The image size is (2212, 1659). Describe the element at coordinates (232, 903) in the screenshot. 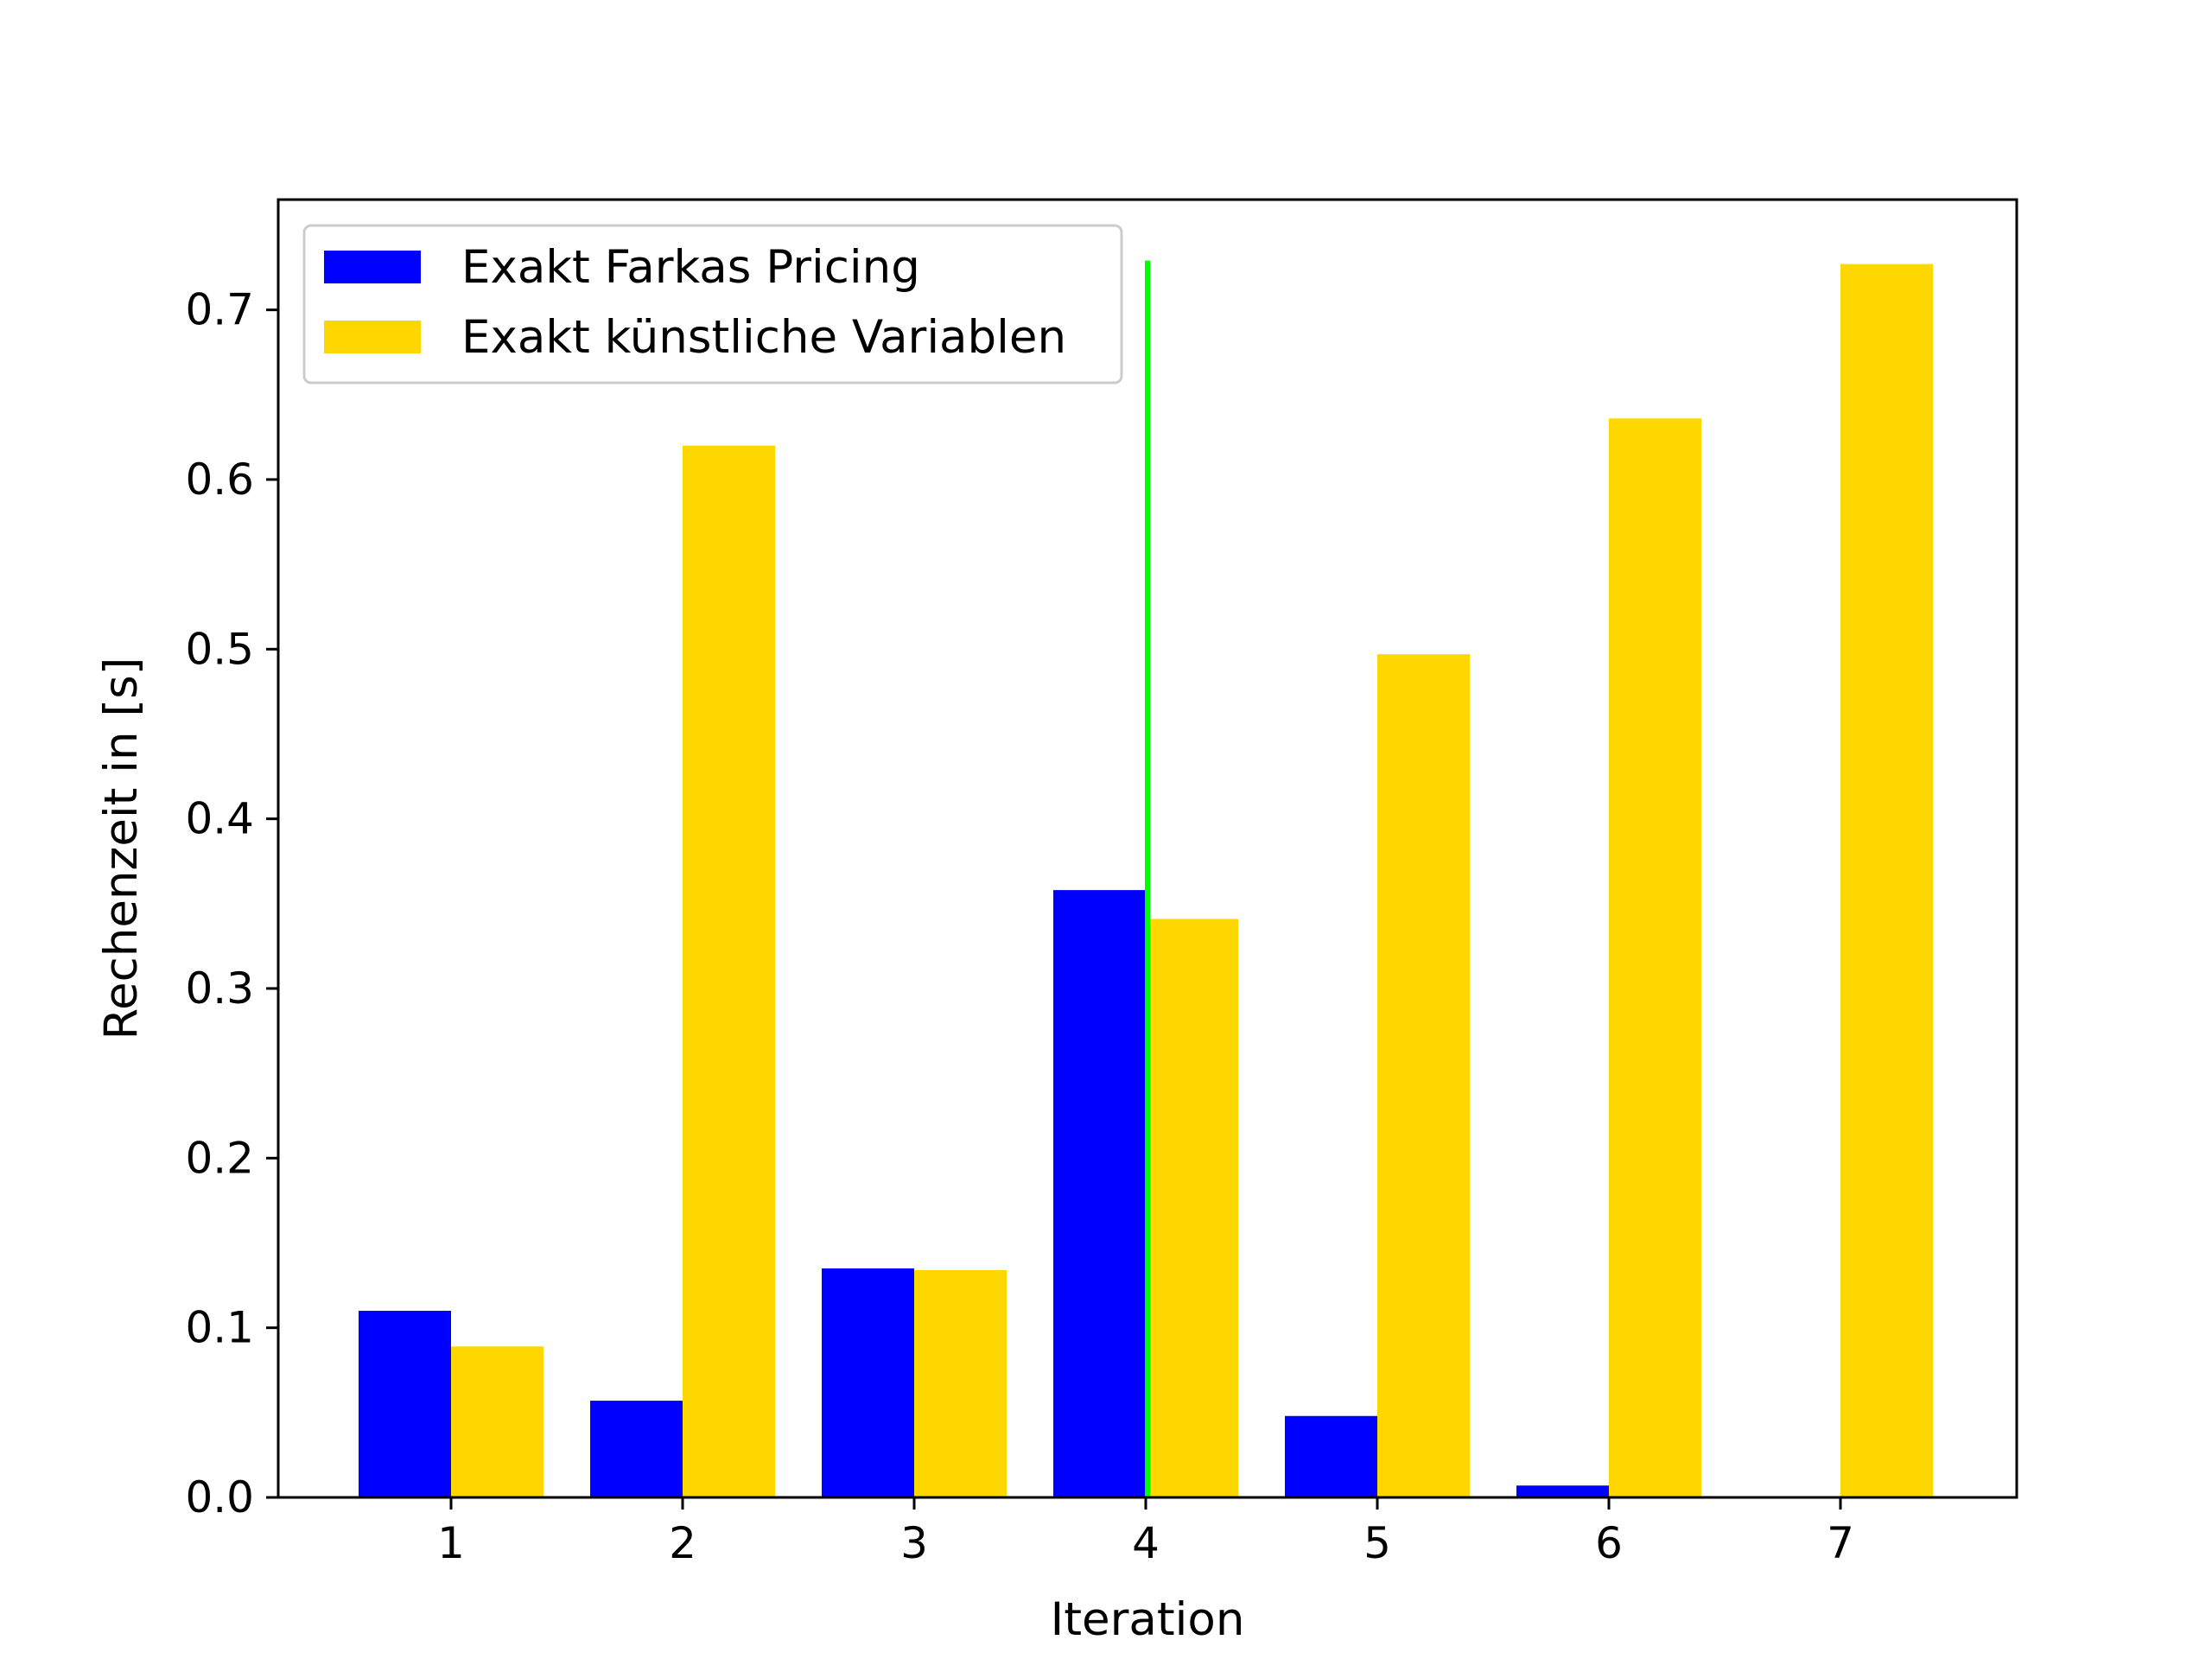

I see `y-axis-ticks: 0.0 0.1 0.2 0.3 0.4 0.5 0.6 0.7` at that location.